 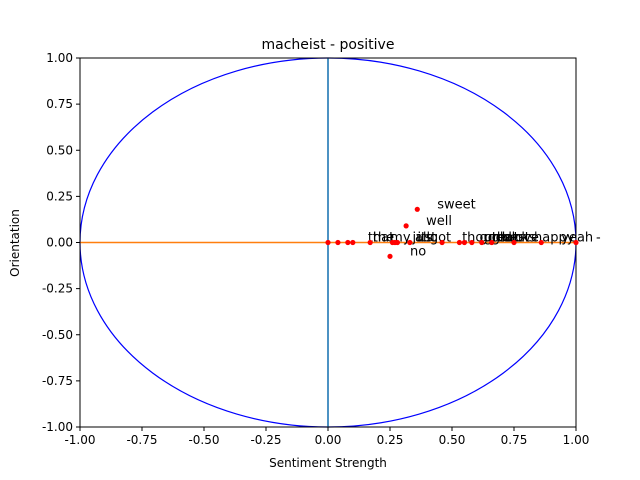 What do you see at coordinates (57, 381) in the screenshot?
I see `y-tick-label: -0.75` at bounding box center [57, 381].